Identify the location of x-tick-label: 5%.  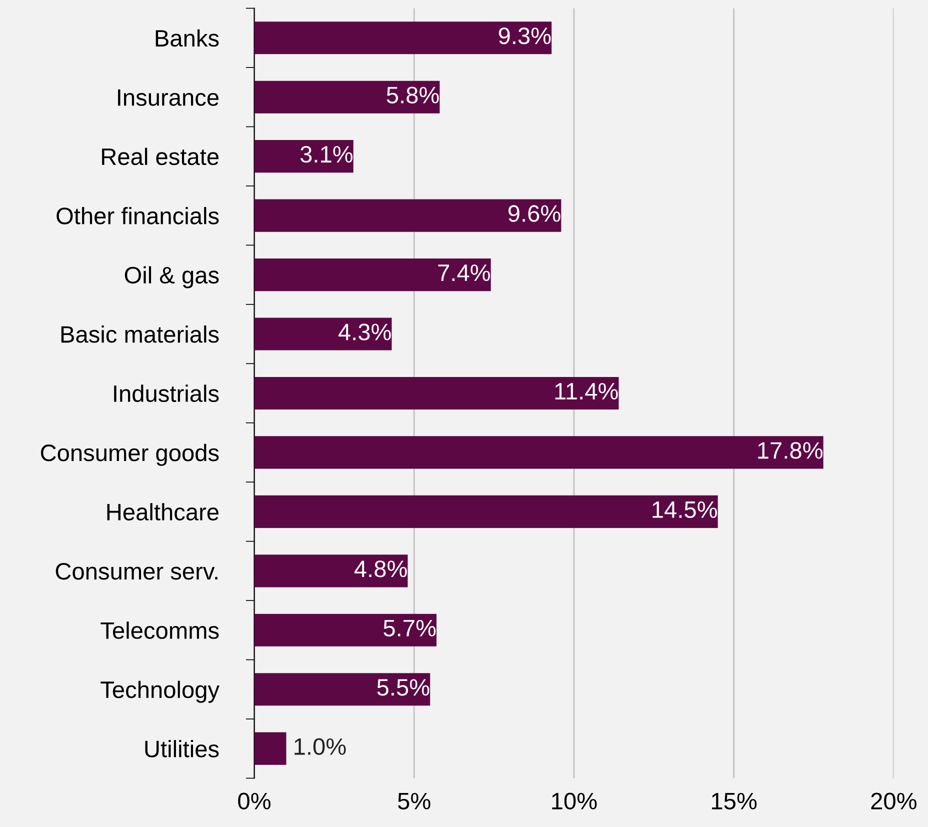
(414, 801).